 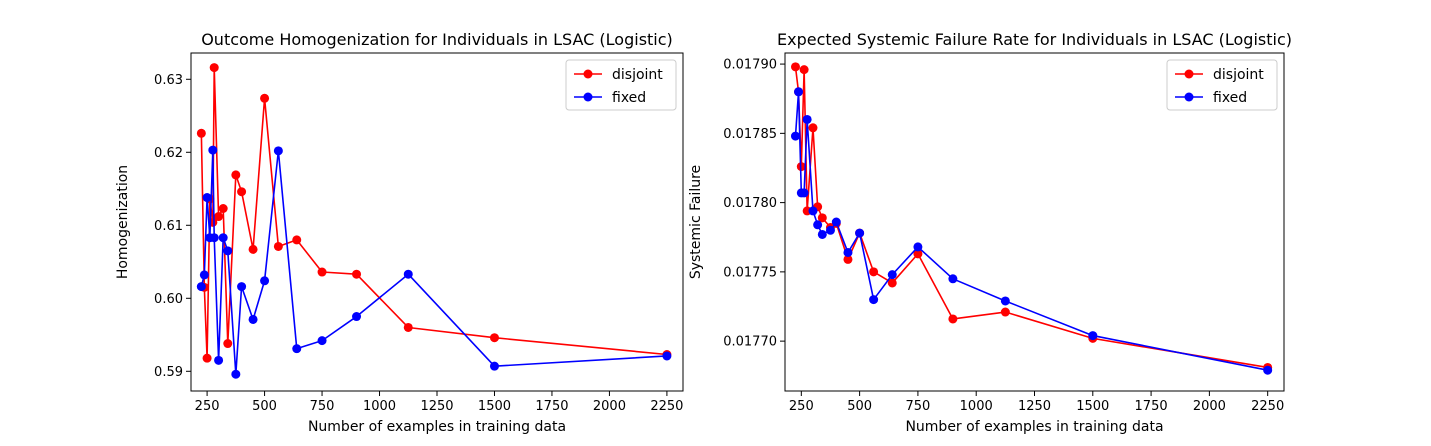 What do you see at coordinates (801, 406) in the screenshot?
I see `x-tick-label: 250` at bounding box center [801, 406].